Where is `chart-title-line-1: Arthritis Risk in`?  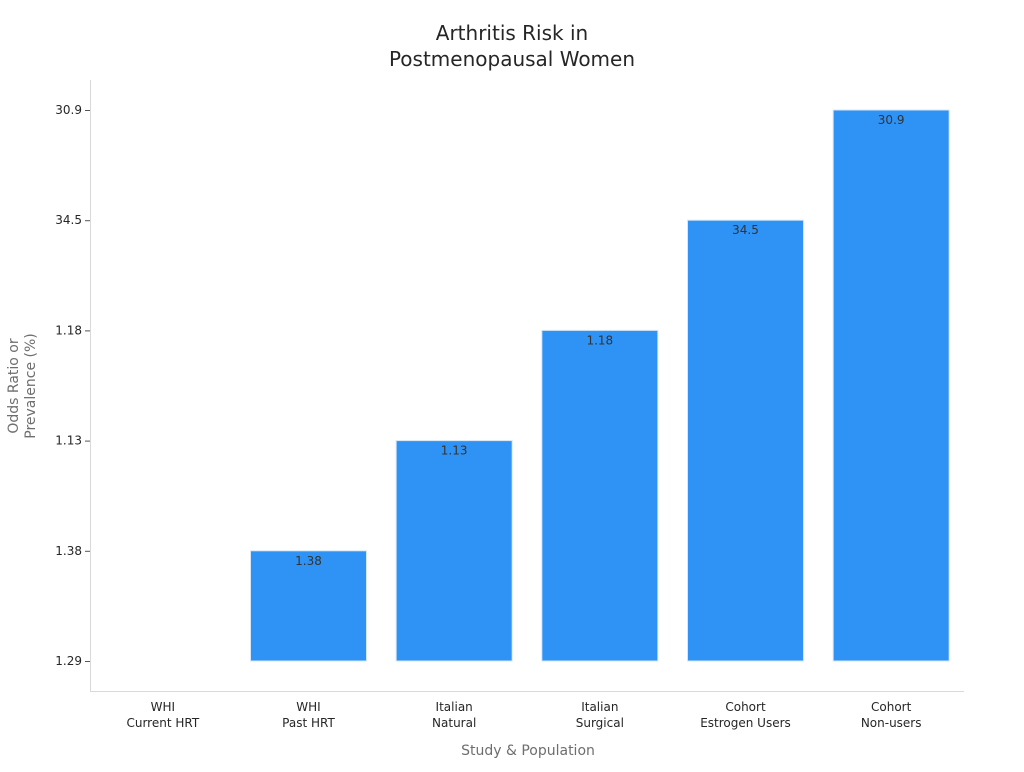
chart-title-line-1: Arthritis Risk in is located at coordinates (512, 33).